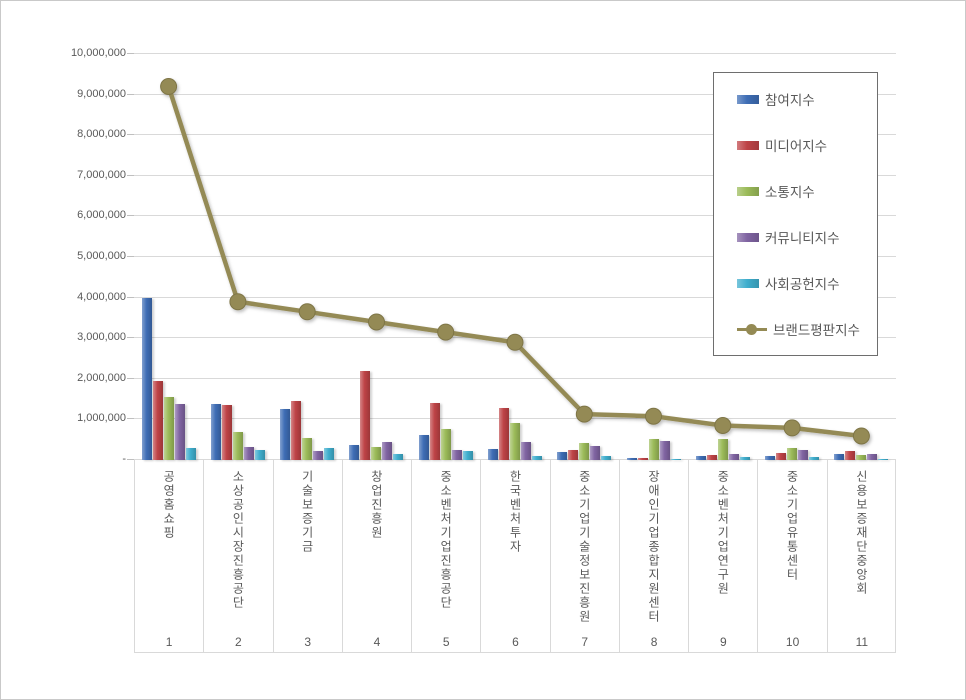 The image size is (966, 700). I want to click on category-cell: 공영홈쇼핑 1, so click(168, 556).